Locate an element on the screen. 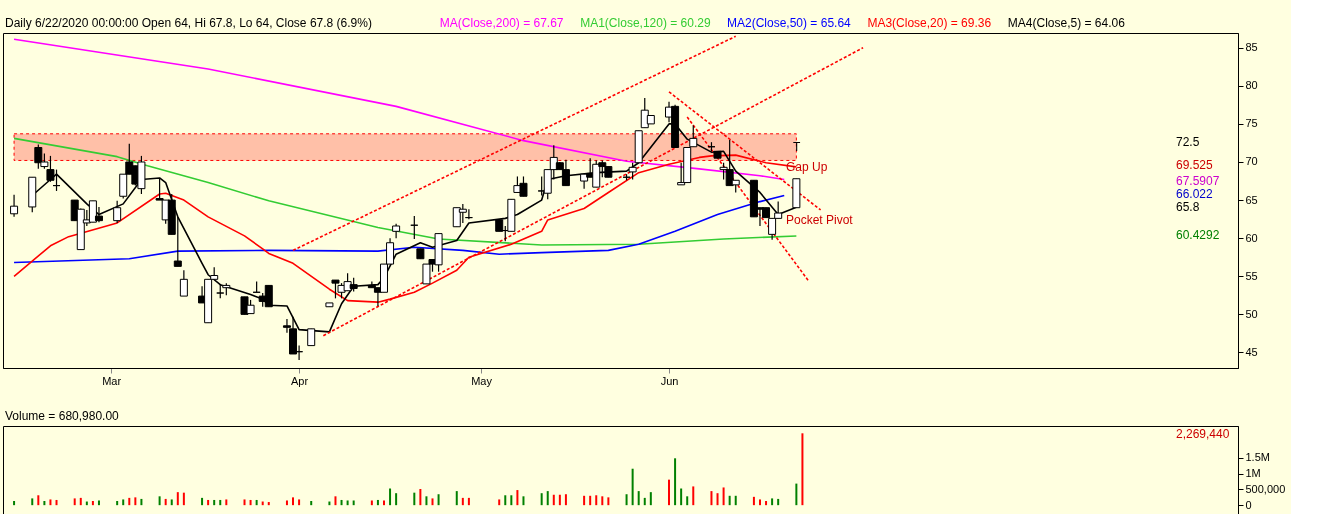  annotation: 60.4292 is located at coordinates (1198, 235).